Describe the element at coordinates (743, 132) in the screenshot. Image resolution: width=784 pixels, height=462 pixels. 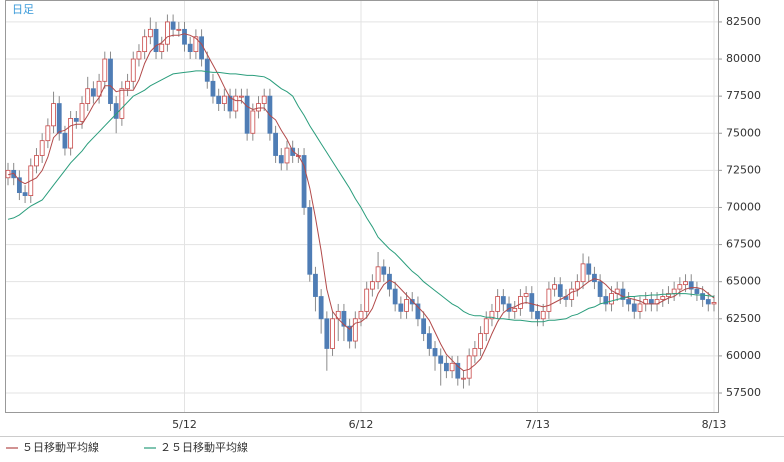
I see `y-tick-label: 75000` at that location.